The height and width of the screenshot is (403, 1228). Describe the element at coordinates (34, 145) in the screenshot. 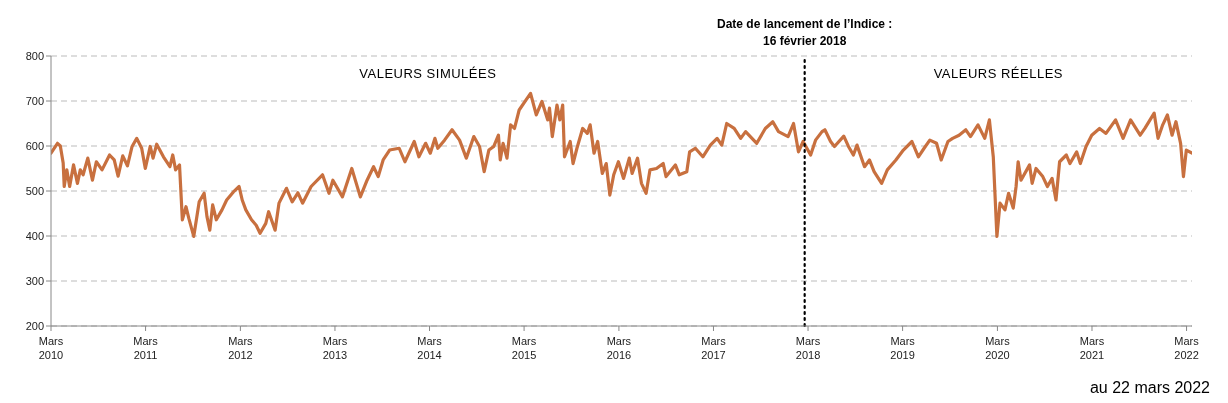

I see `y-tick-label: 600` at that location.